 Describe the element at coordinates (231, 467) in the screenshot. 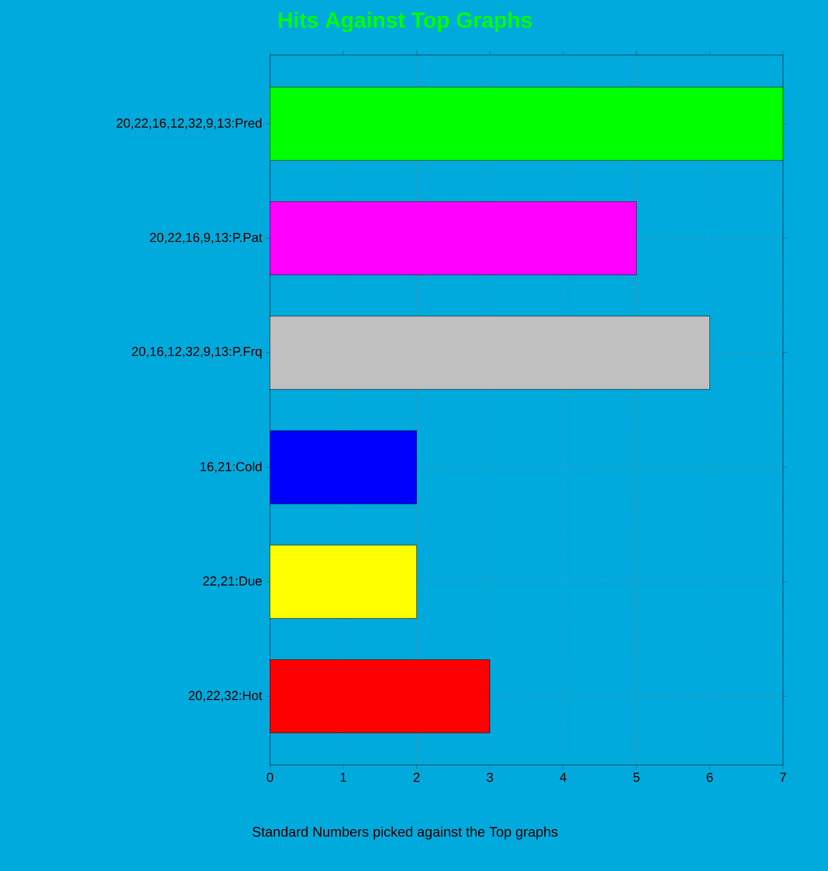

I see `y-tick-label: 16,21:Cold` at that location.